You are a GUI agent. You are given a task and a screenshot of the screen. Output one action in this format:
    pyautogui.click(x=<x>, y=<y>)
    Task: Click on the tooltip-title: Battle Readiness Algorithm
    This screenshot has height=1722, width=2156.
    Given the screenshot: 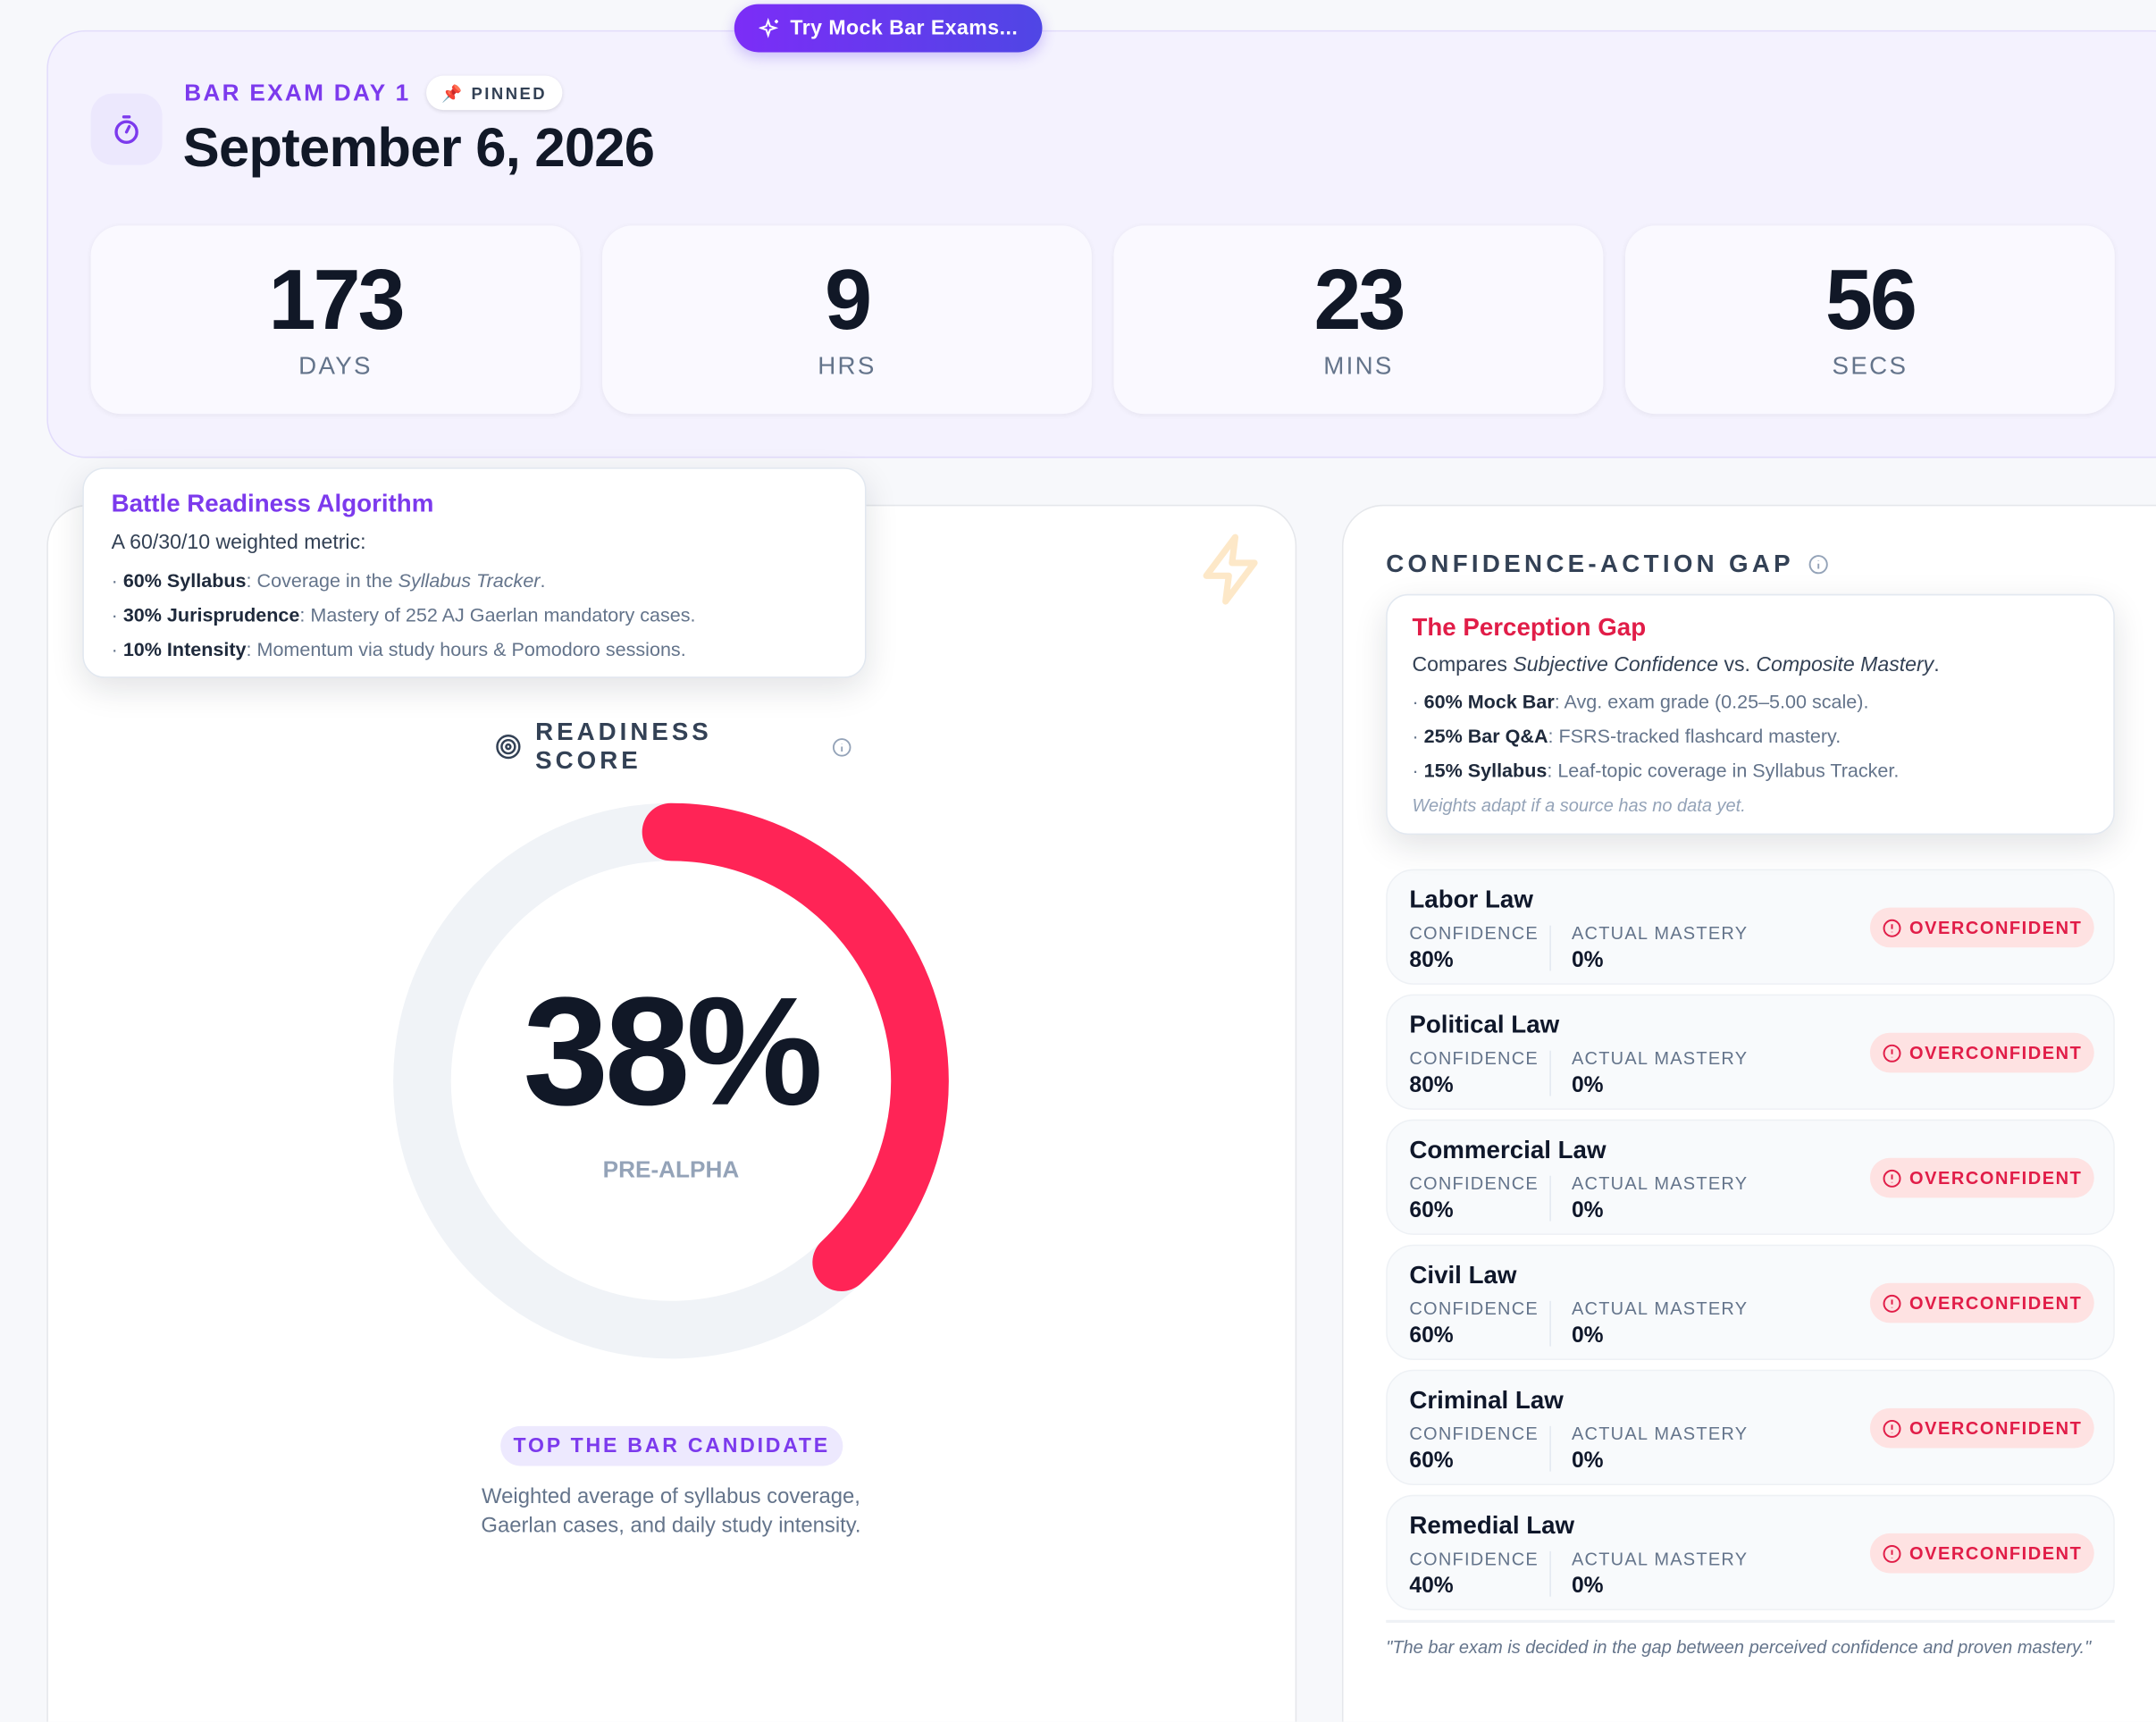 What is the action you would take?
    pyautogui.click(x=272, y=503)
    